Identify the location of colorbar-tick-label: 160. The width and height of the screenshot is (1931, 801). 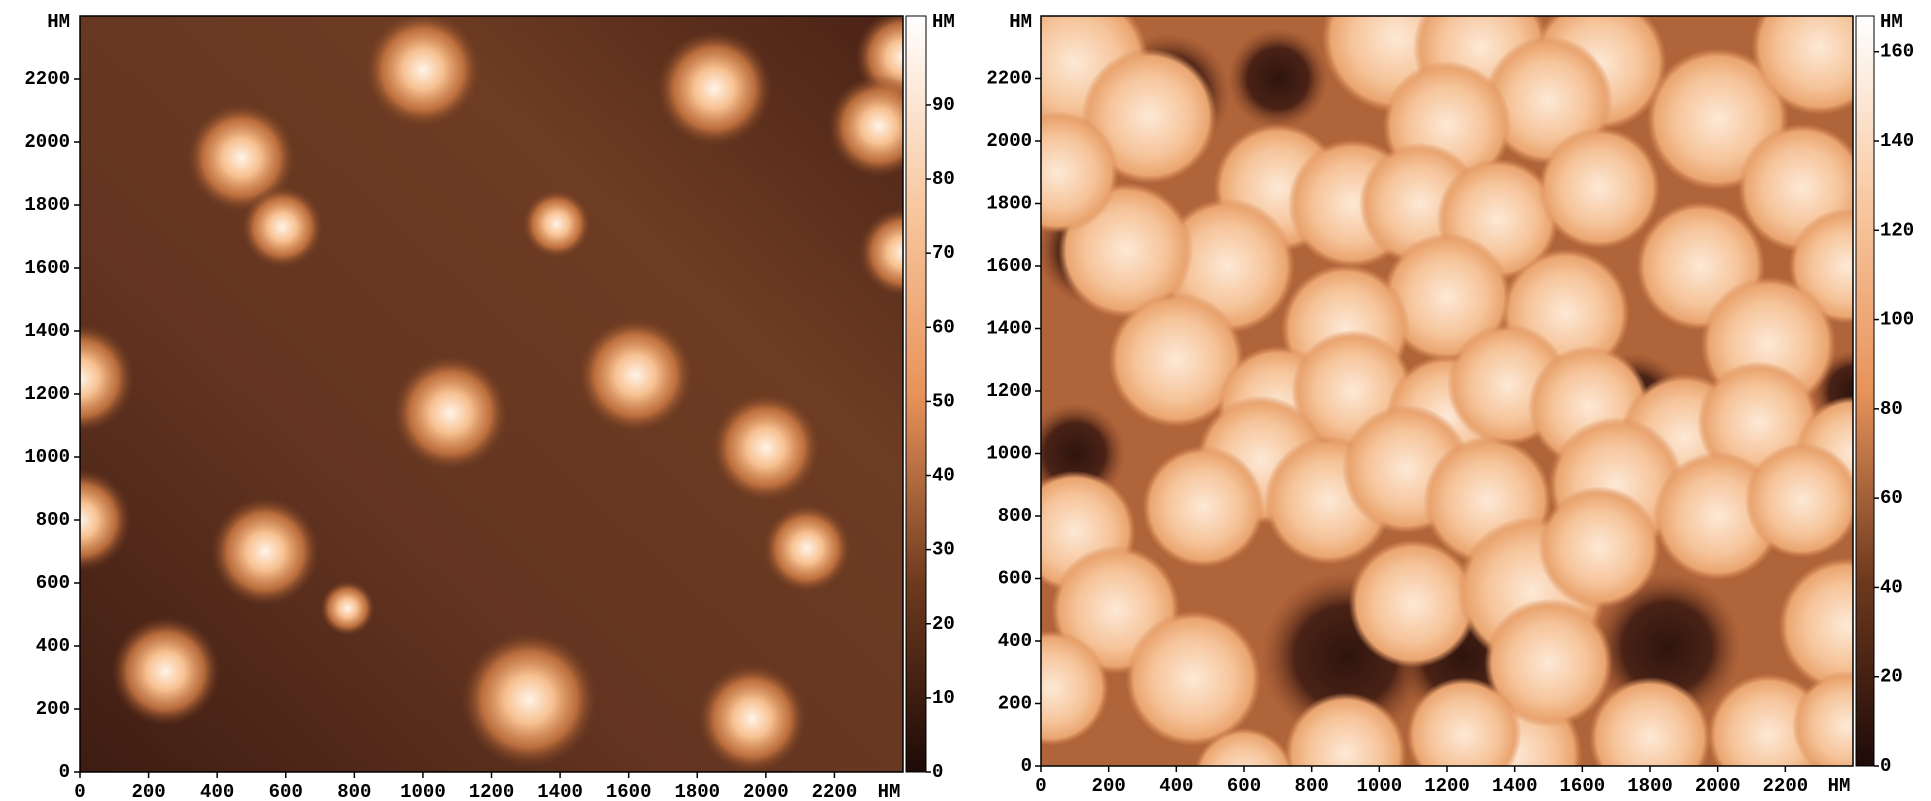
(1897, 52).